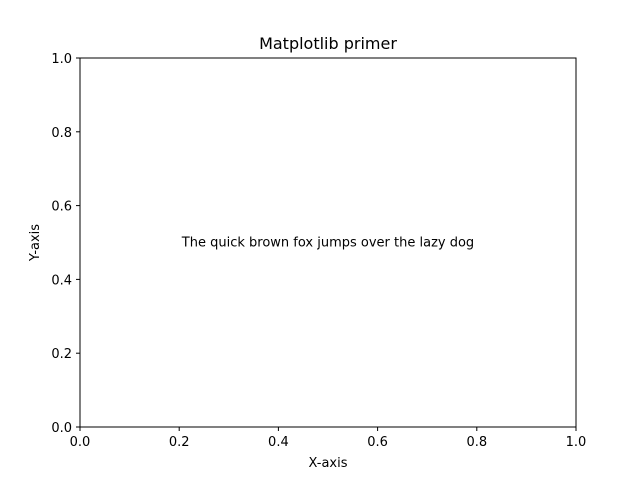  What do you see at coordinates (61, 280) in the screenshot?
I see `y-tick-label: 0.4` at bounding box center [61, 280].